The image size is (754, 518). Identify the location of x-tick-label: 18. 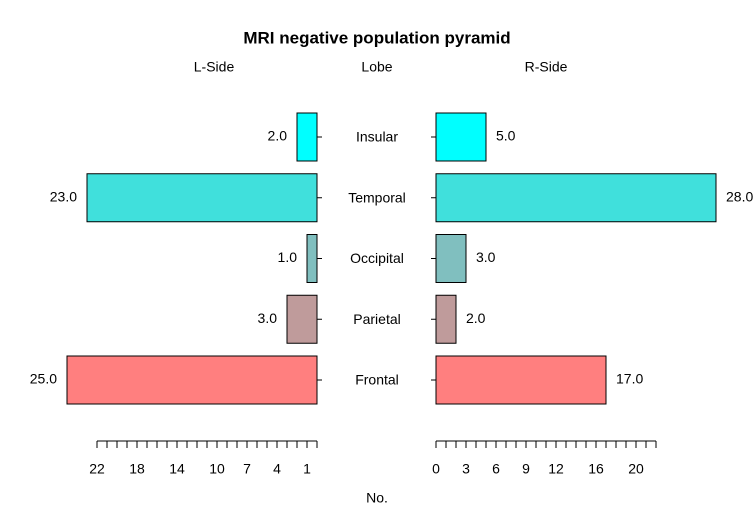
(137, 469).